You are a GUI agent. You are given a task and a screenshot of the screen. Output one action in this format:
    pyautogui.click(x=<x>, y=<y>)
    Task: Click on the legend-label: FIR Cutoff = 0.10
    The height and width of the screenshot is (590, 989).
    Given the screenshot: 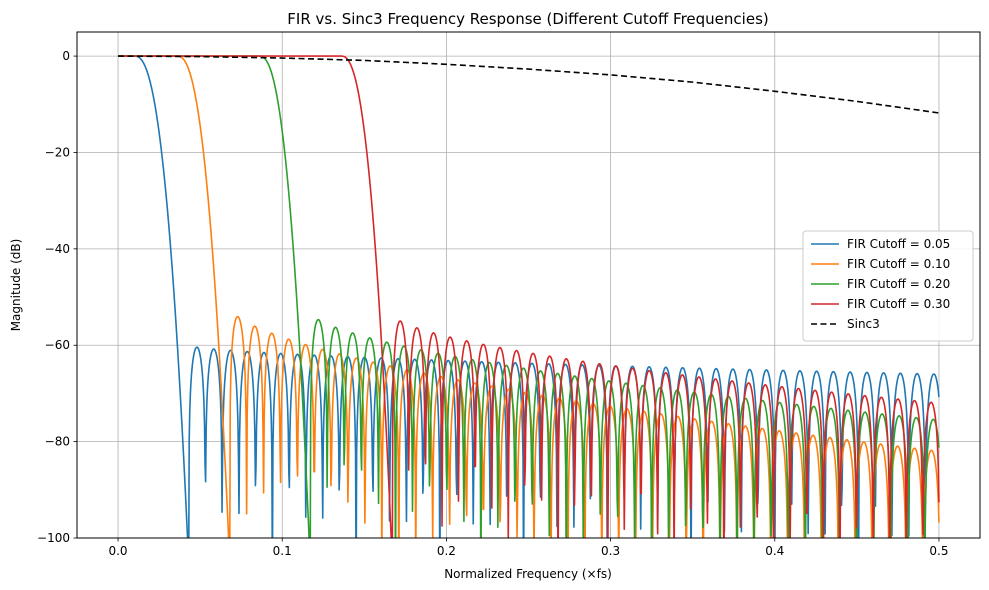 What is the action you would take?
    pyautogui.click(x=898, y=264)
    